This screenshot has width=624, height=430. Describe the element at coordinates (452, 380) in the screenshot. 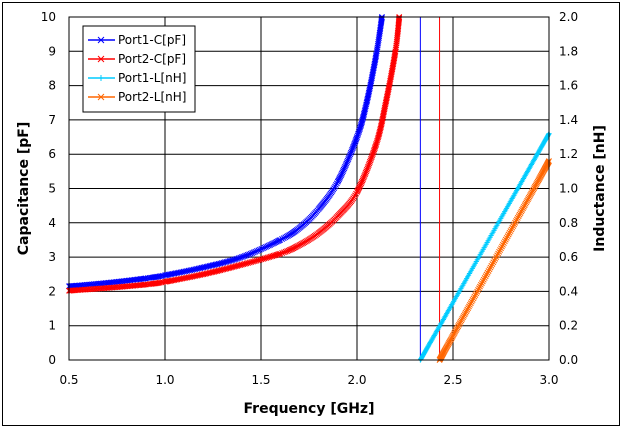

I see `x-tick-label: 2.5` at that location.